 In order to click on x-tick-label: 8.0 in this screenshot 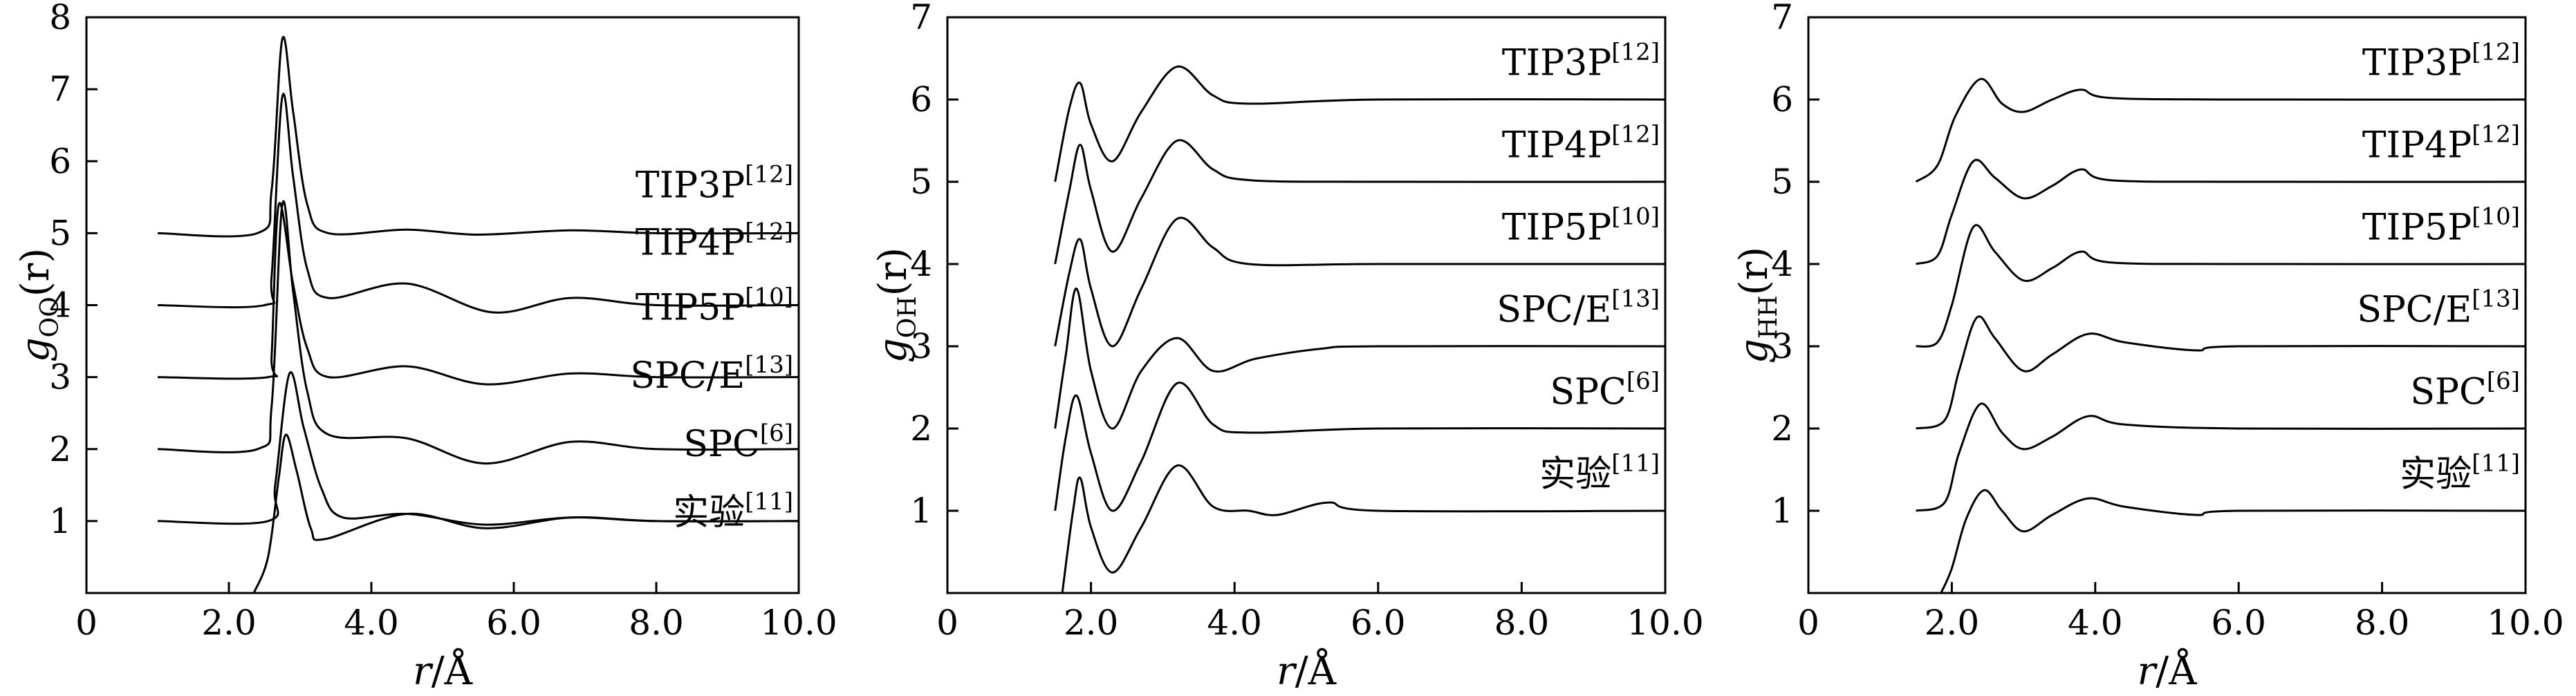, I will do `click(1522, 623)`.